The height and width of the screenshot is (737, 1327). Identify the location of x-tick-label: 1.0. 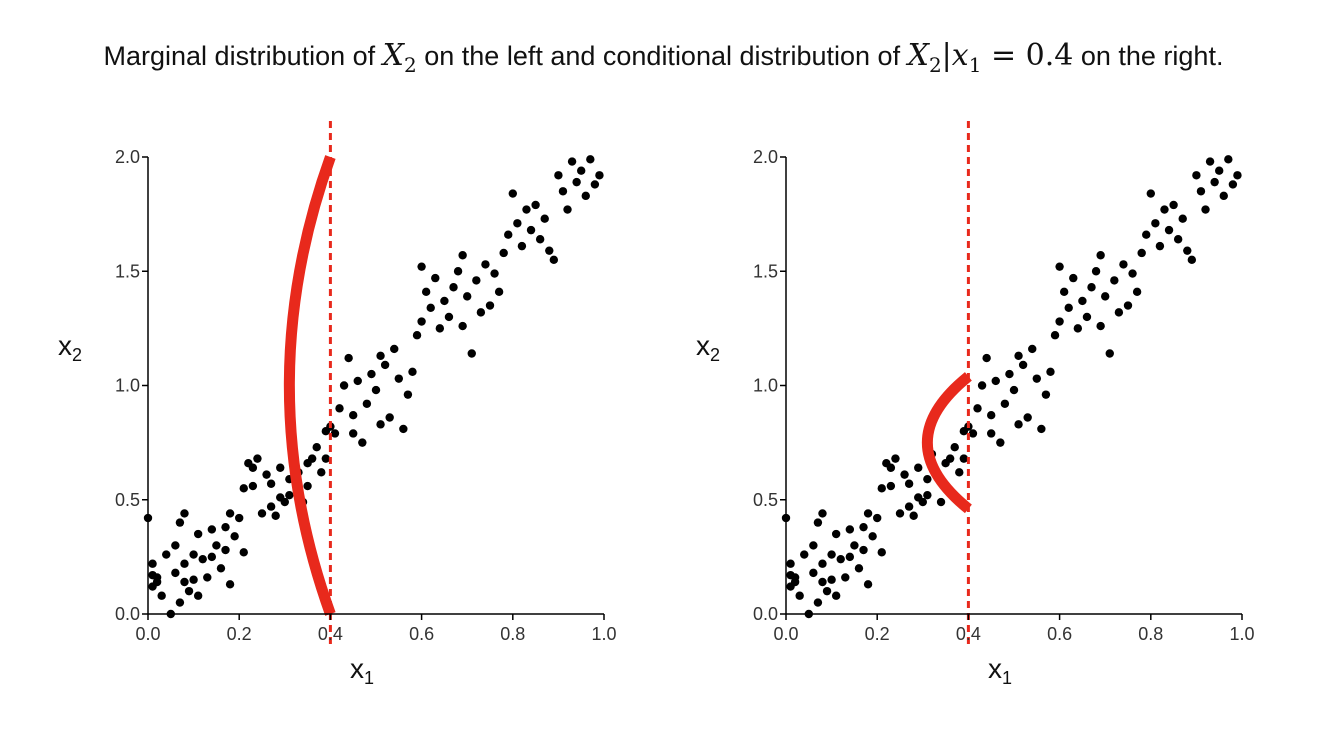
(603, 634).